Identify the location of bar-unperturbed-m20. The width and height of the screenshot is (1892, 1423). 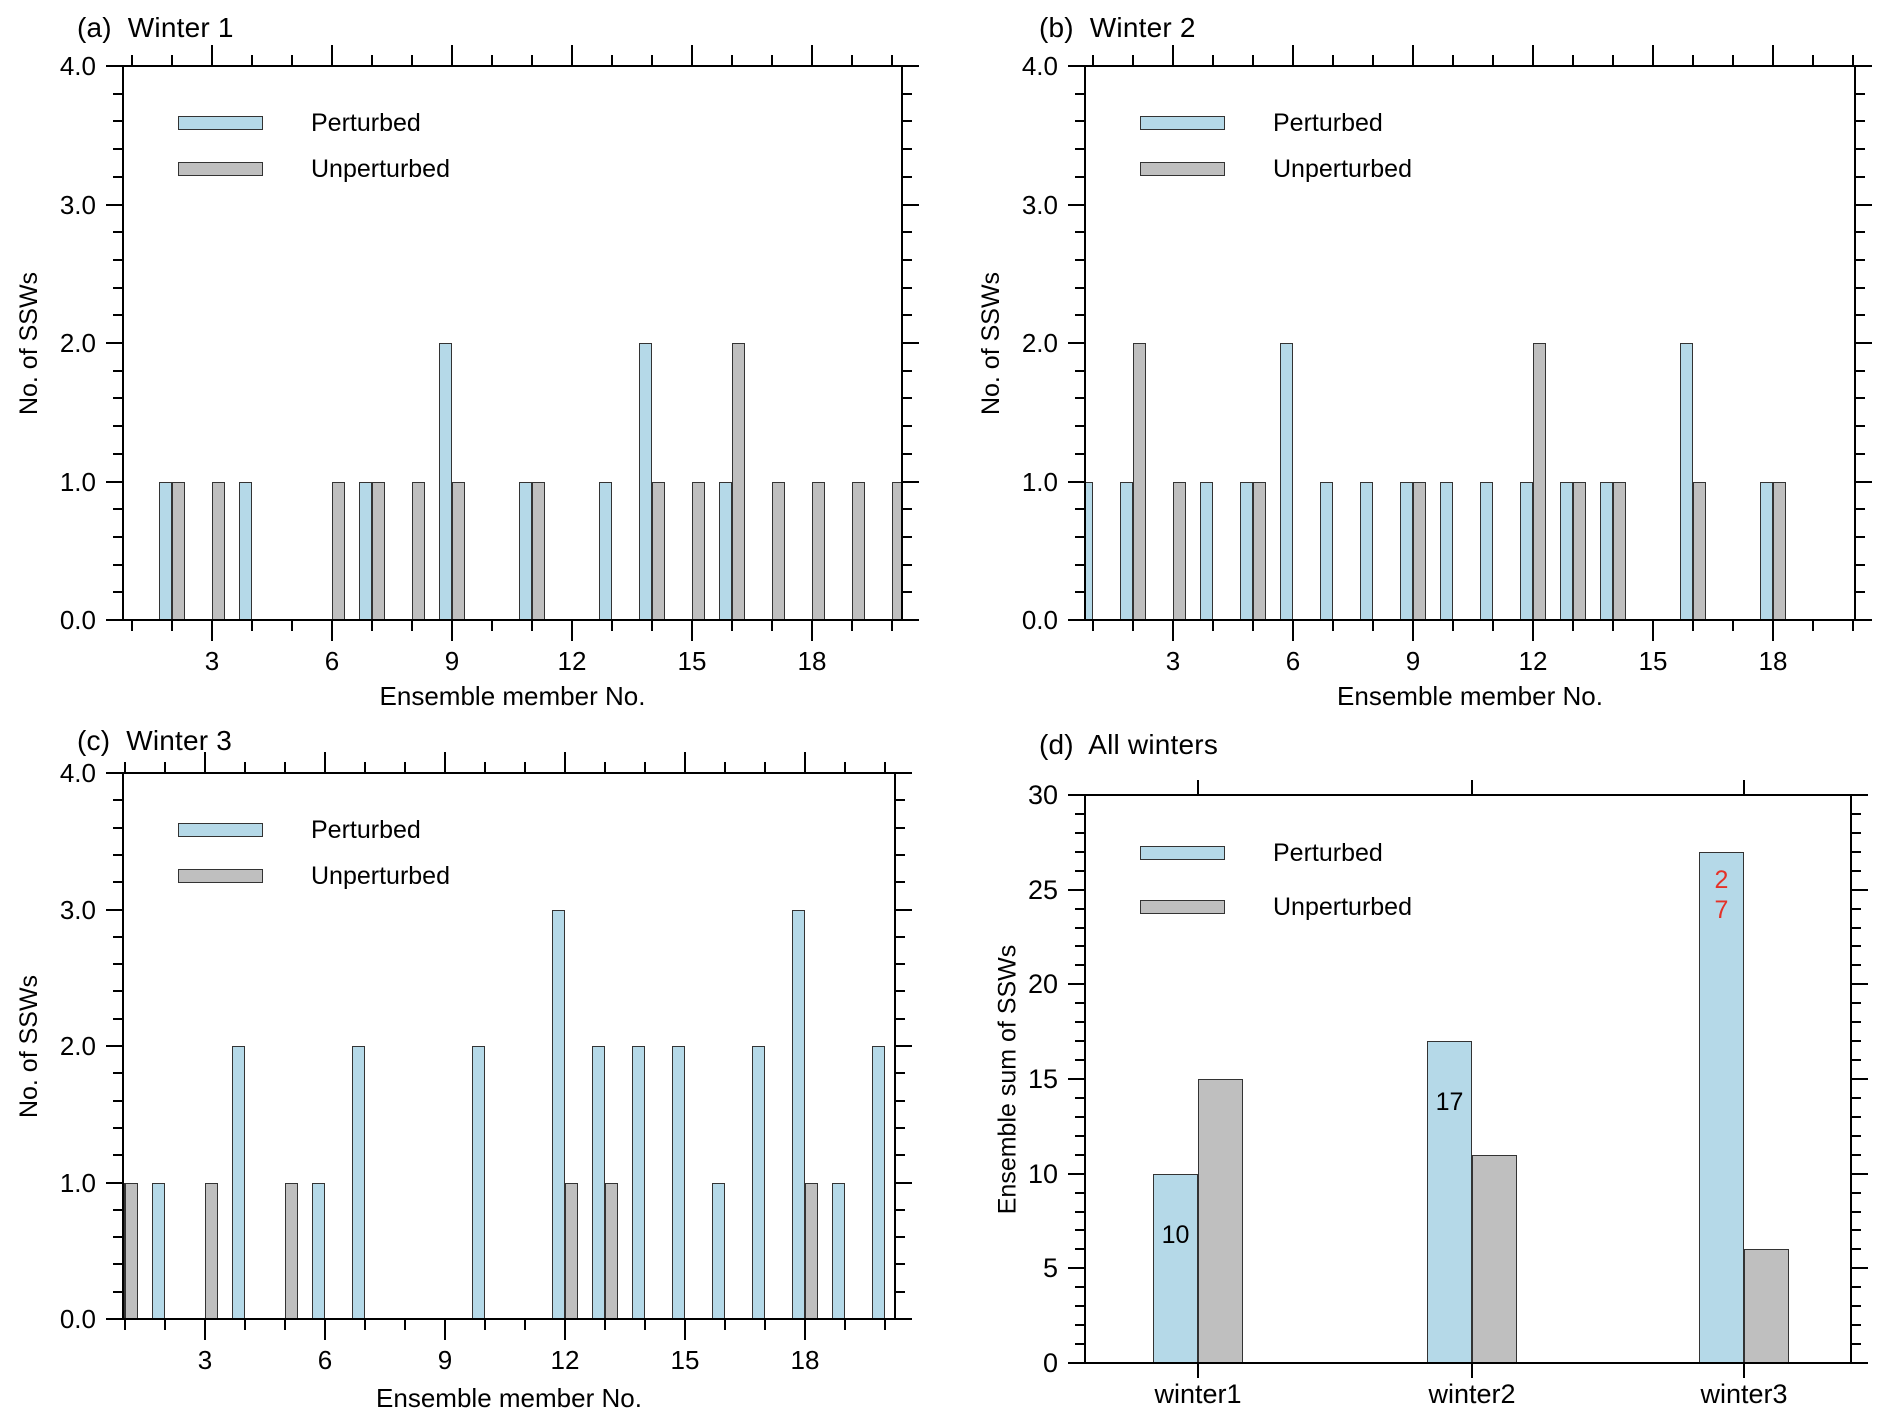
(897, 550).